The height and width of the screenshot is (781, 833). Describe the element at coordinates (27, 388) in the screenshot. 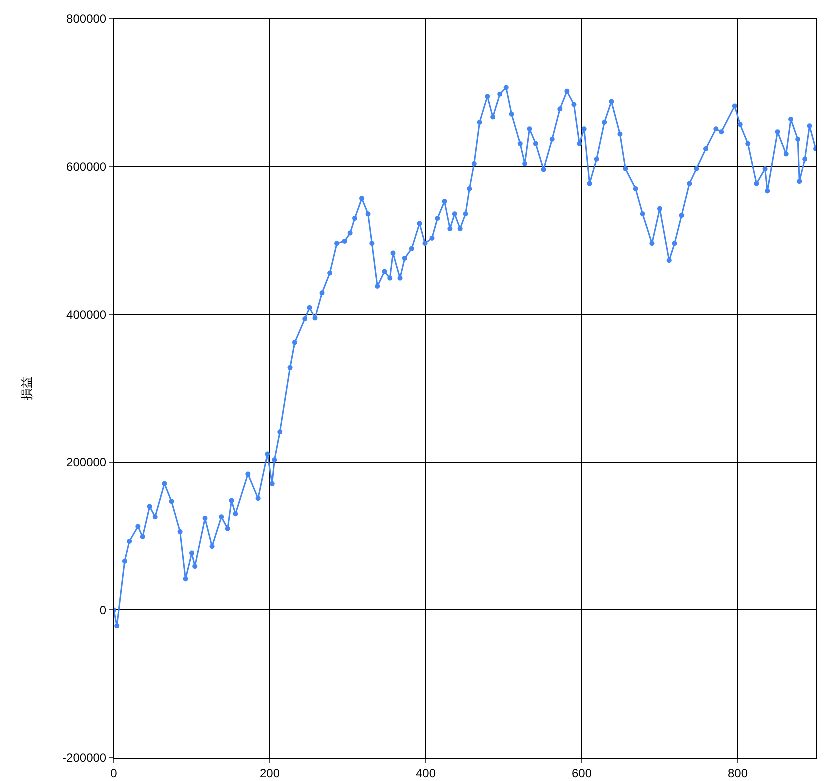

I see `y-axis-title: 損益` at that location.